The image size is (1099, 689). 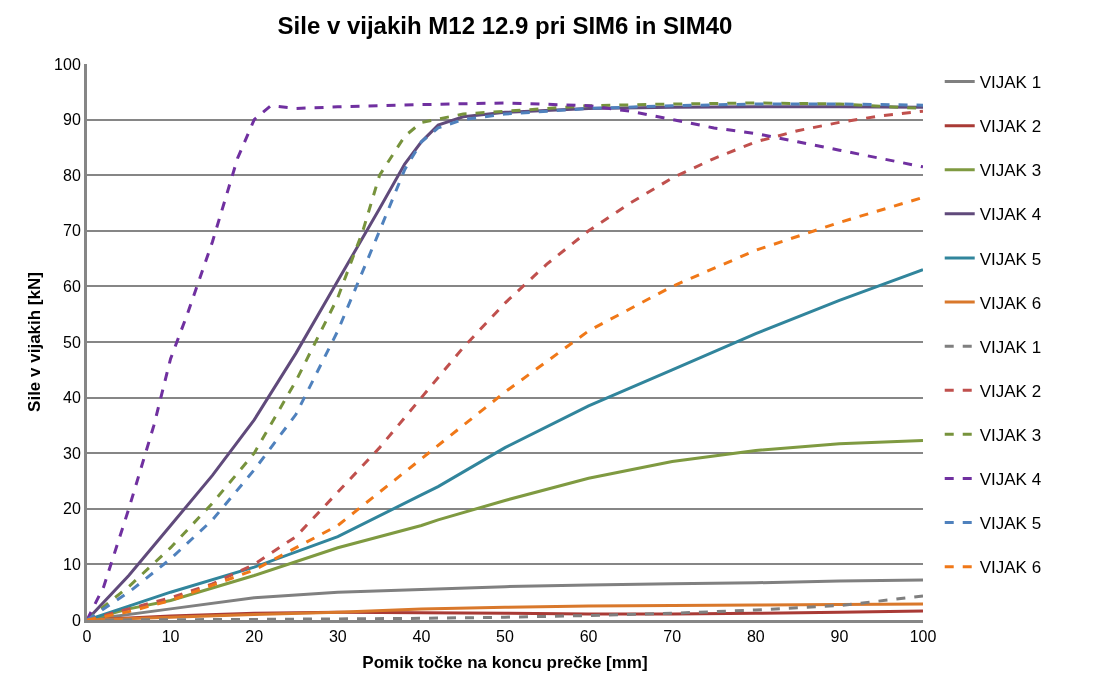 I want to click on y-tick-label: 20, so click(x=72, y=509).